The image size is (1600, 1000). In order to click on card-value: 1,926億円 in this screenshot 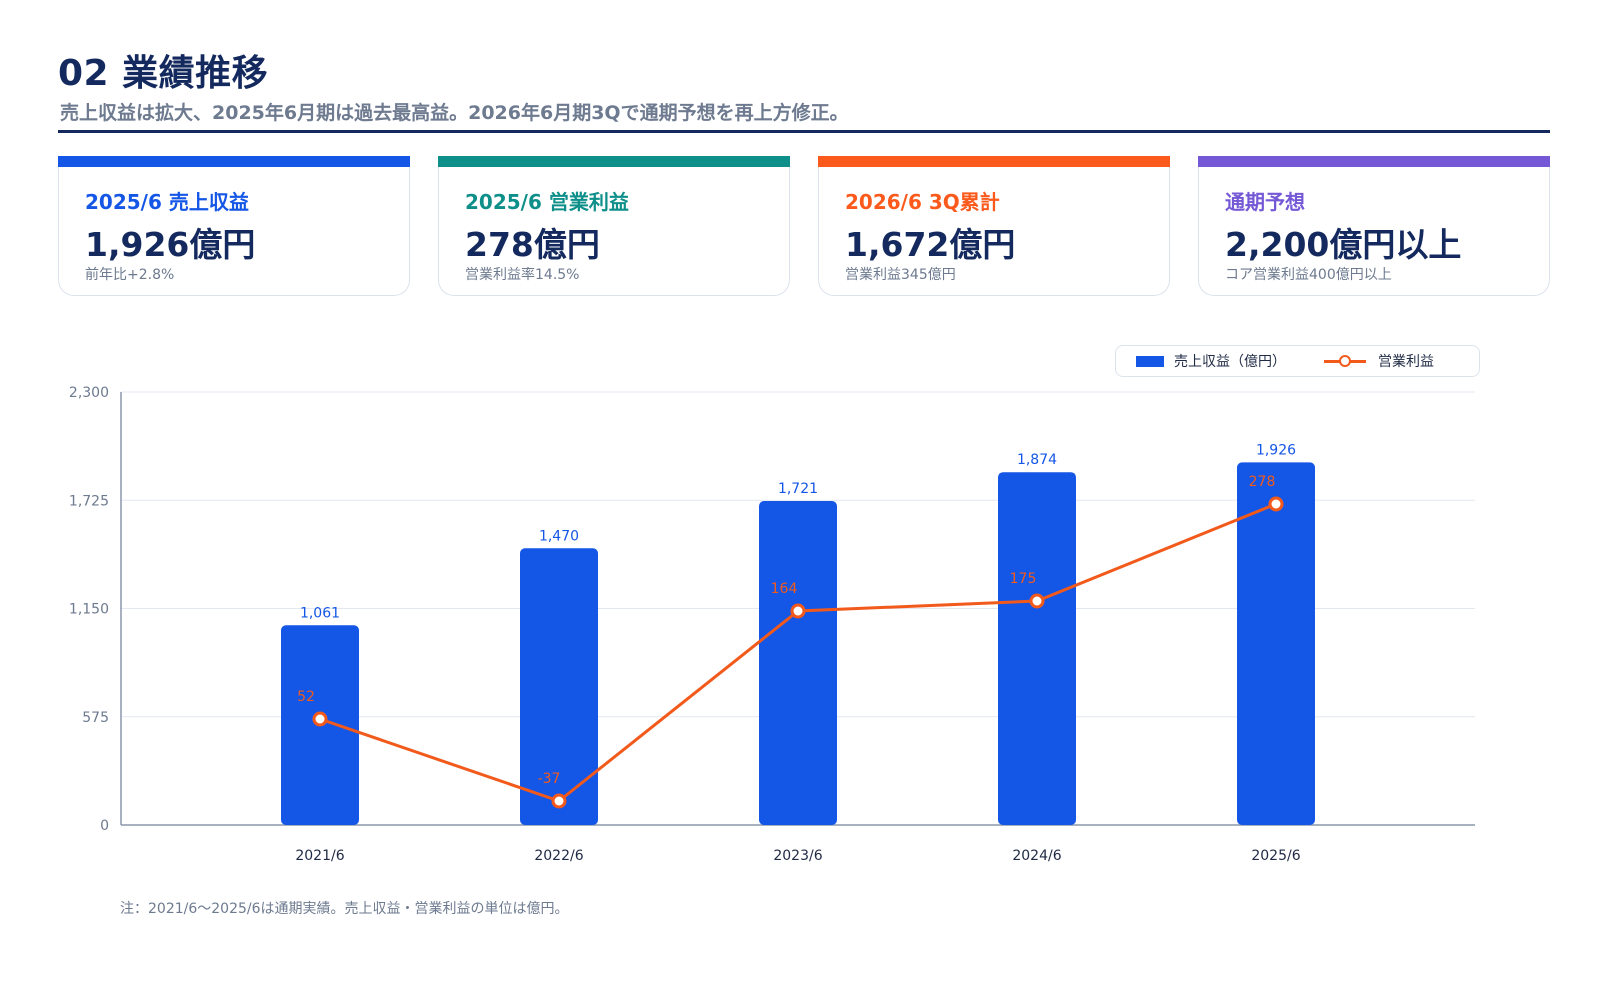, I will do `click(170, 244)`.